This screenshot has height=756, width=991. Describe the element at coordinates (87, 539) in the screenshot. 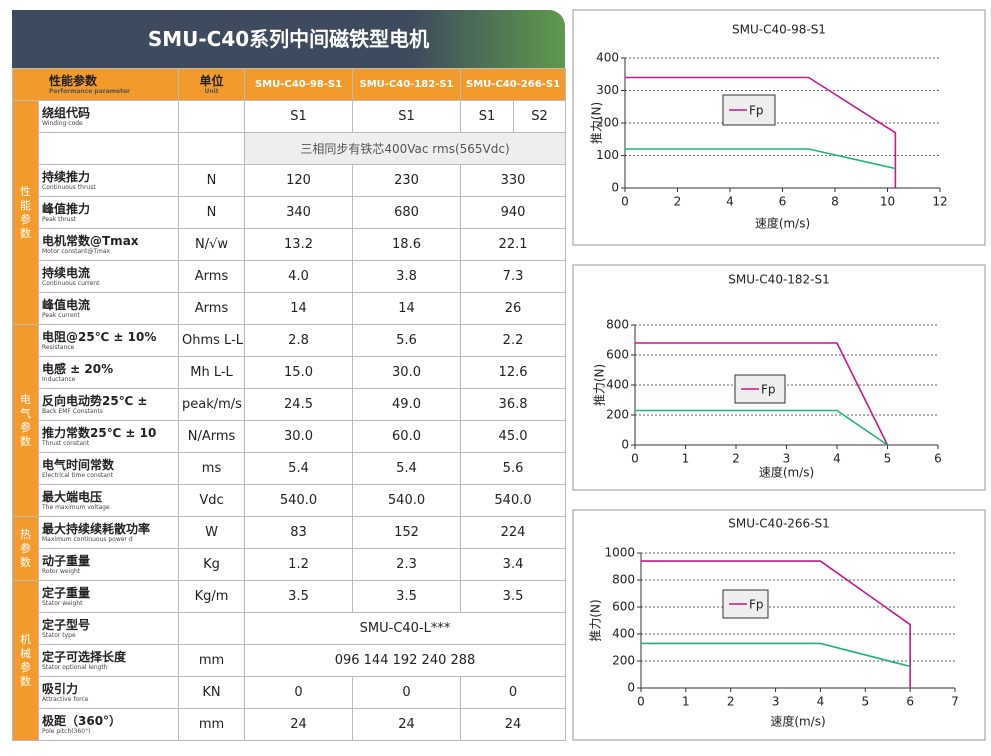

I see `label-en: Maximum continuous power d` at that location.